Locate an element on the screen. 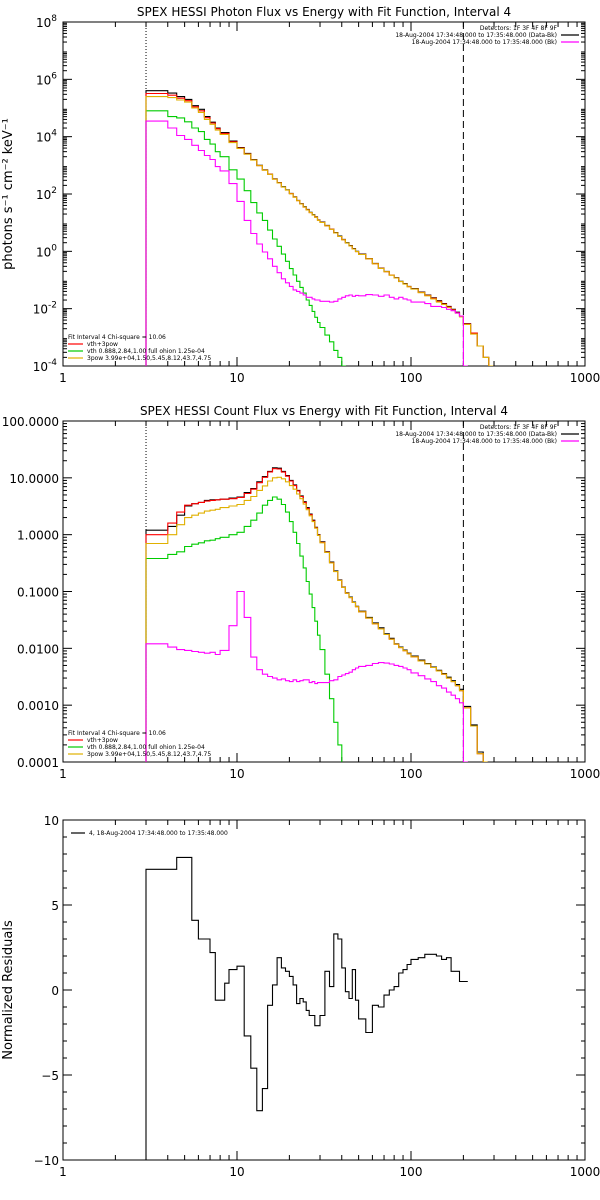  panel1-ytick-label: 10⁰ is located at coordinates (46, 251).